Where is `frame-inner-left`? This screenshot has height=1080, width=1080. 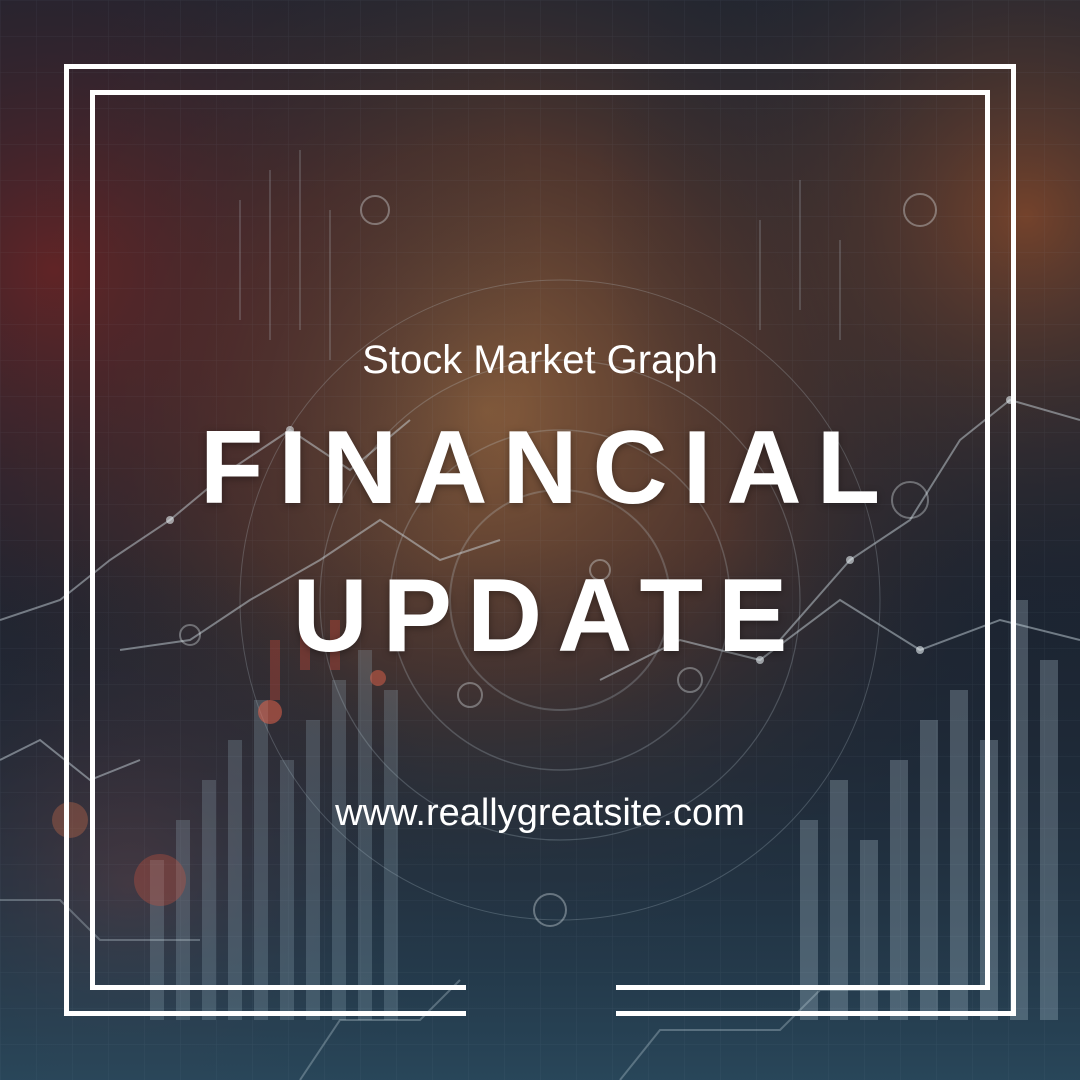 frame-inner-left is located at coordinates (92, 540).